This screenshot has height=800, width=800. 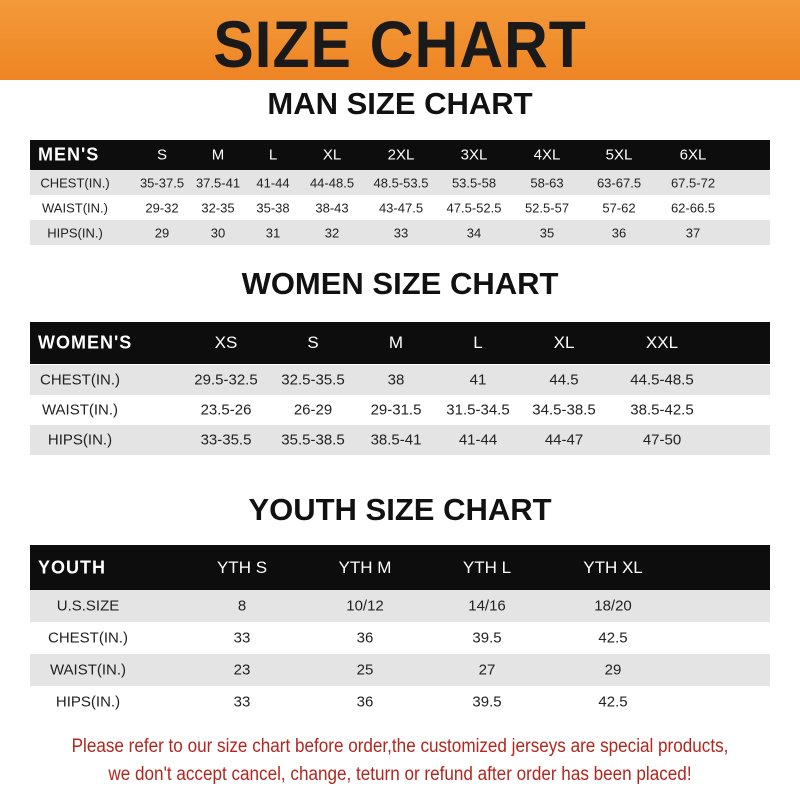 I want to click on table-cell: 47-50, so click(x=662, y=440).